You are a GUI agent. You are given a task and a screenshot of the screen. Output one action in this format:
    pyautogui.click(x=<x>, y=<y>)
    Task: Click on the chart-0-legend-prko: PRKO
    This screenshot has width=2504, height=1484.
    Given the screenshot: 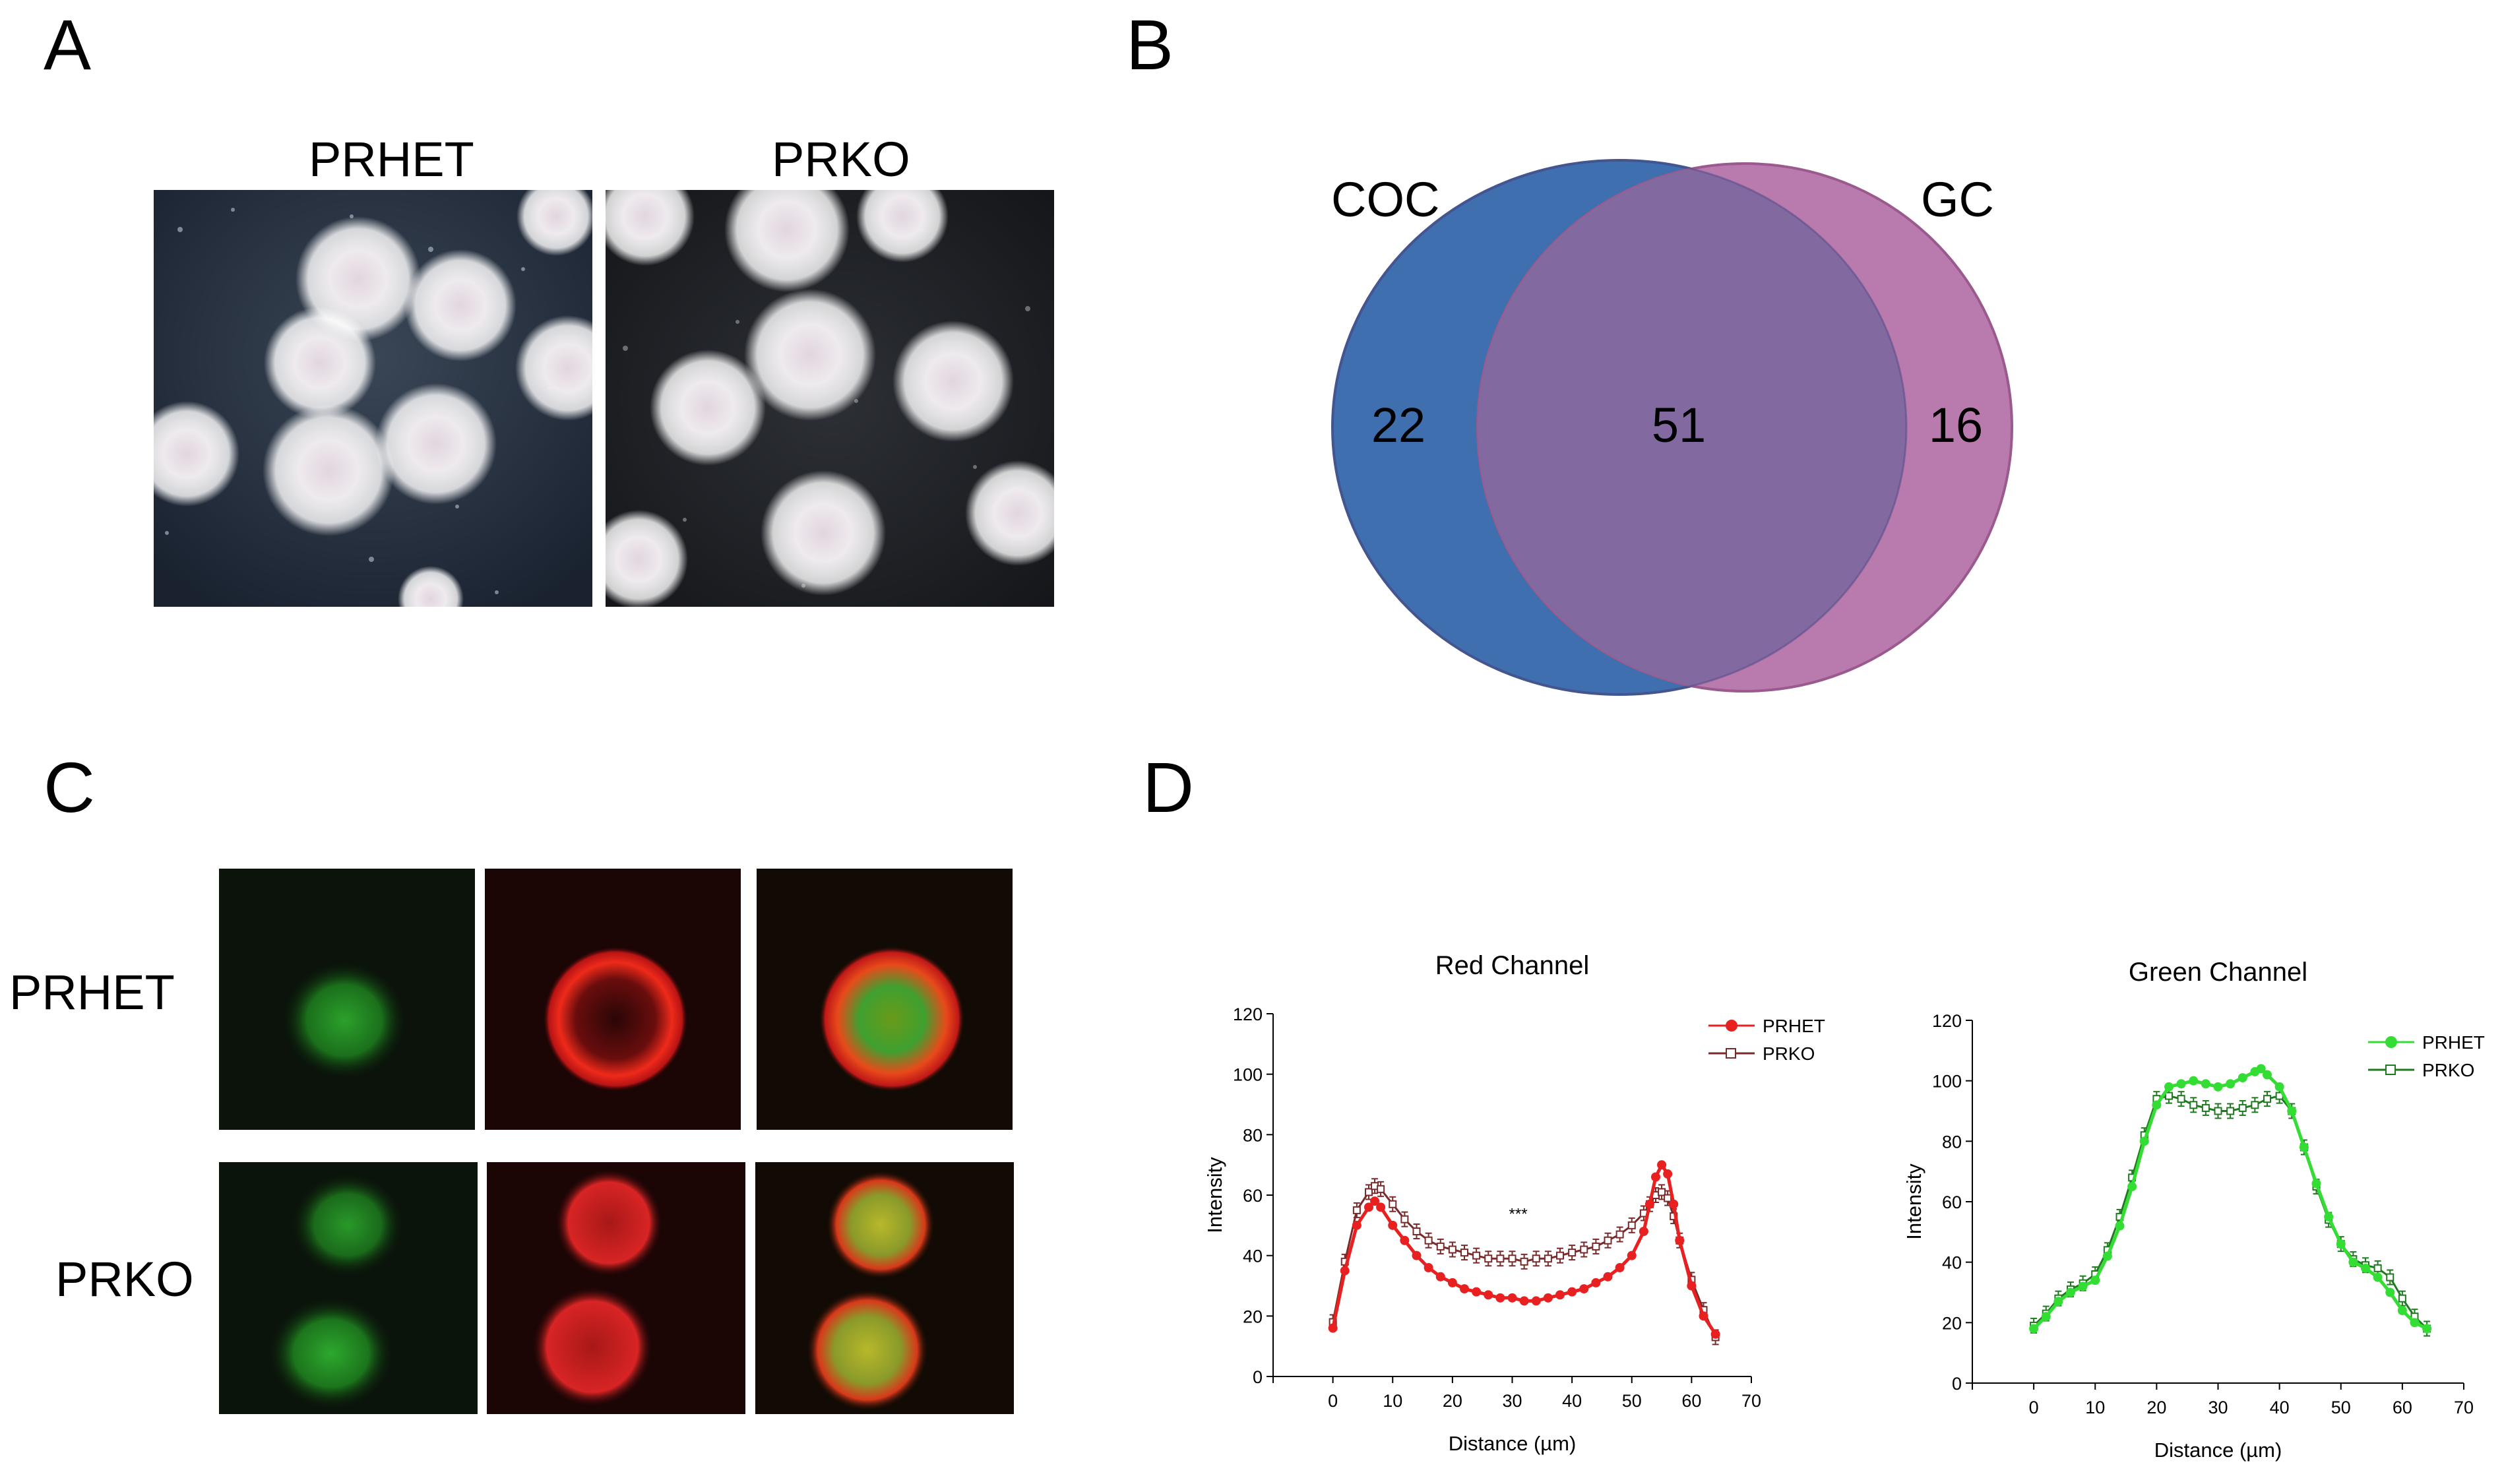 What is the action you would take?
    pyautogui.click(x=1762, y=1053)
    